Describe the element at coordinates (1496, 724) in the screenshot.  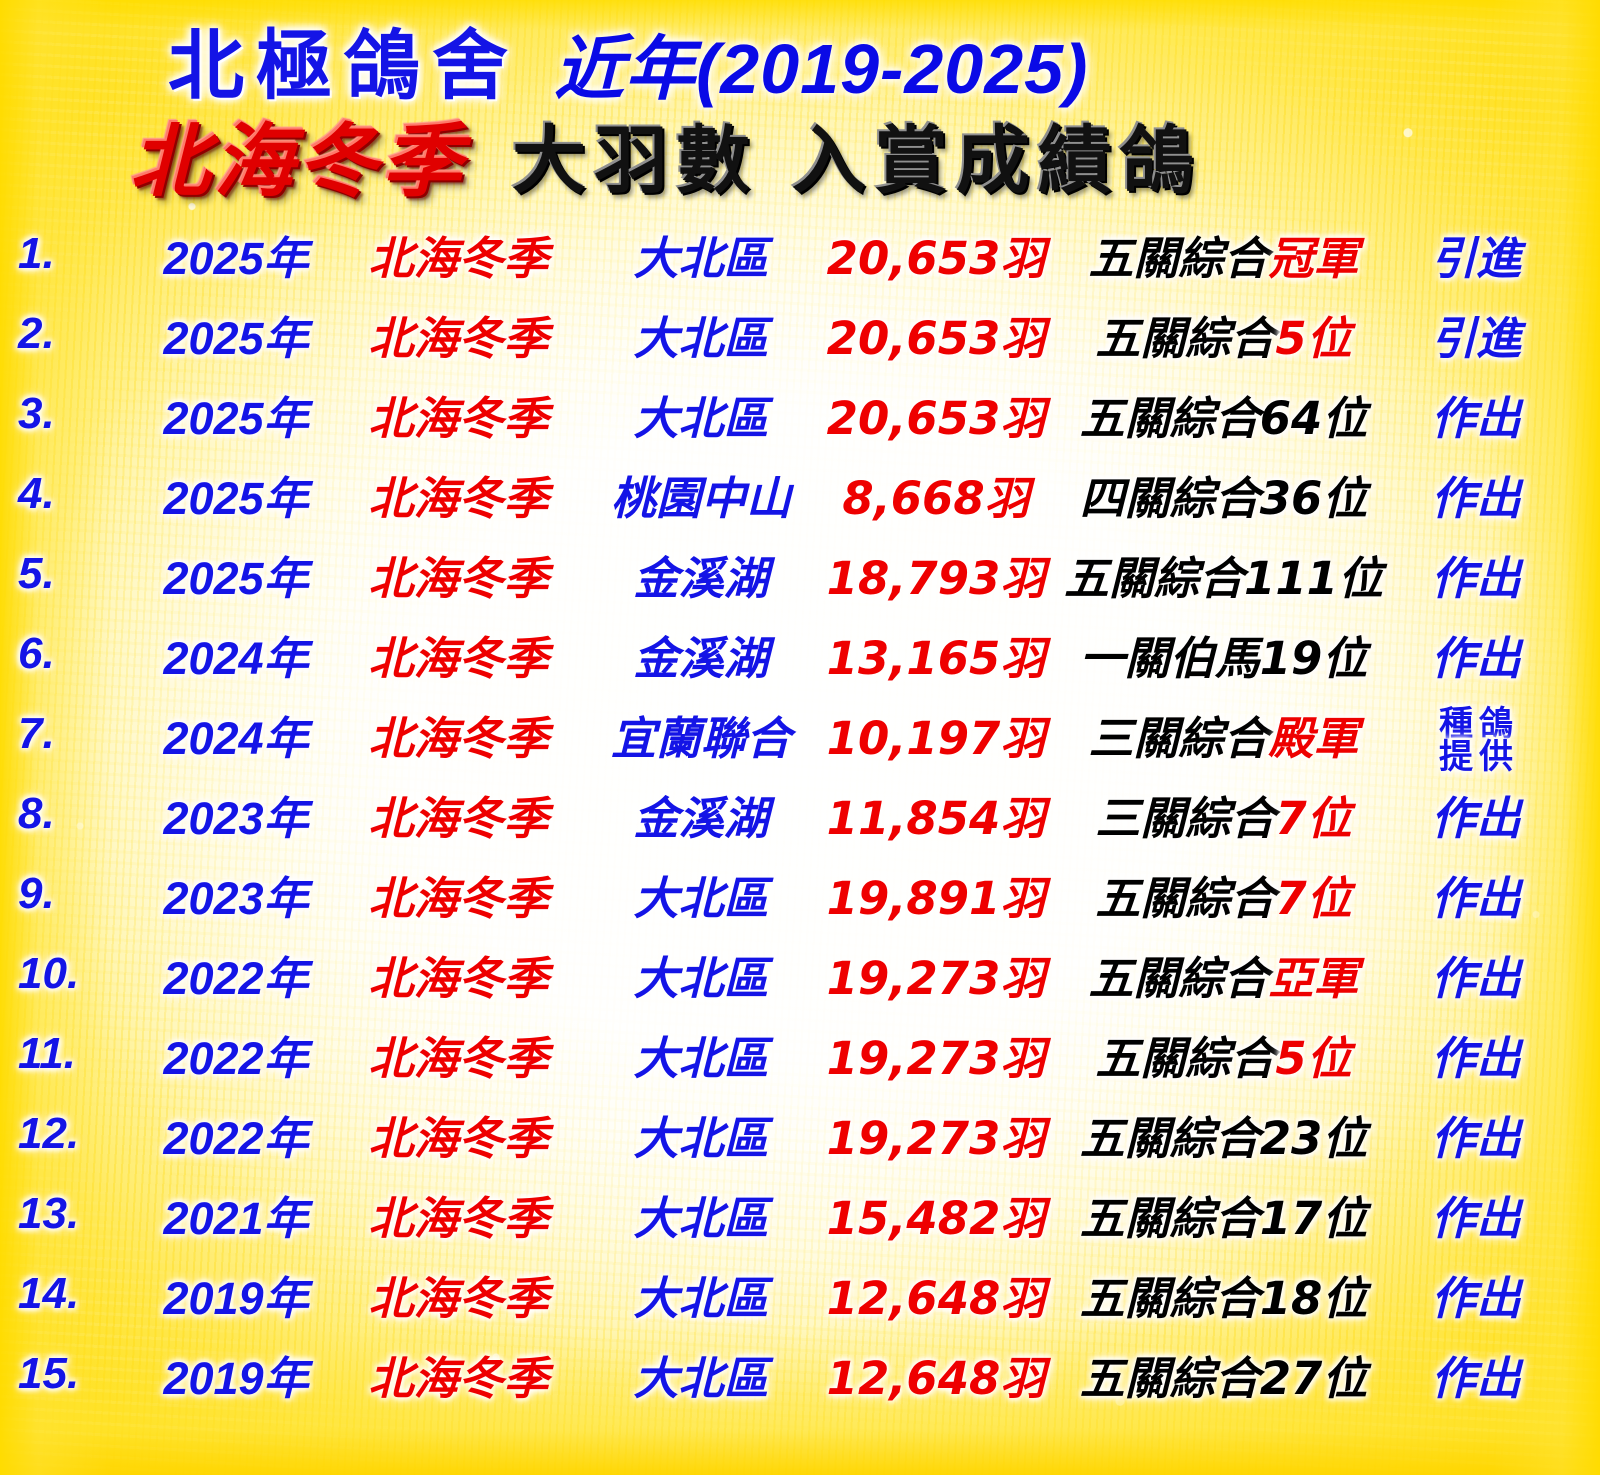
I see `note-vertical-char: 鴿` at that location.